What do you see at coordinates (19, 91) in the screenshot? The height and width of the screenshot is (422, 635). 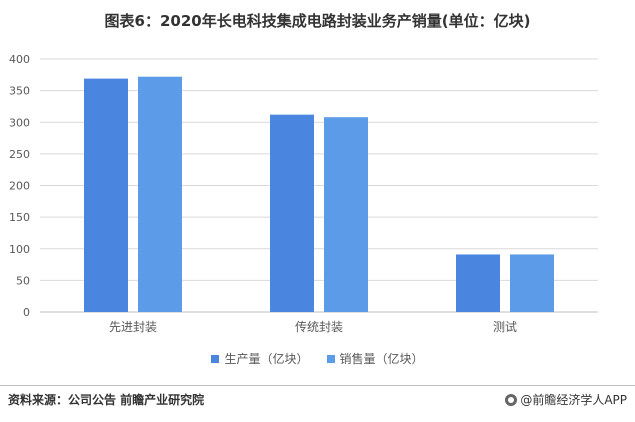 I see `y-tick-label: 350` at bounding box center [19, 91].